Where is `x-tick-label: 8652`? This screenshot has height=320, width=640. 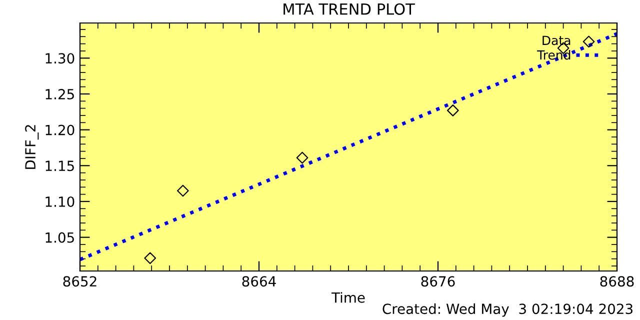
x-tick-label: 8652 is located at coordinates (79, 281).